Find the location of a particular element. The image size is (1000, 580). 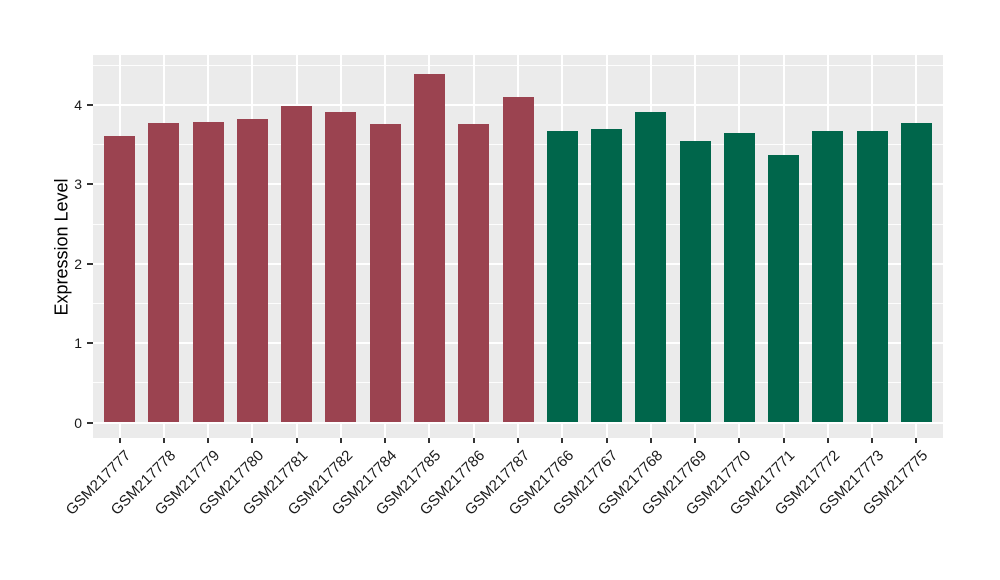

bar-GSM217773 is located at coordinates (872, 277).